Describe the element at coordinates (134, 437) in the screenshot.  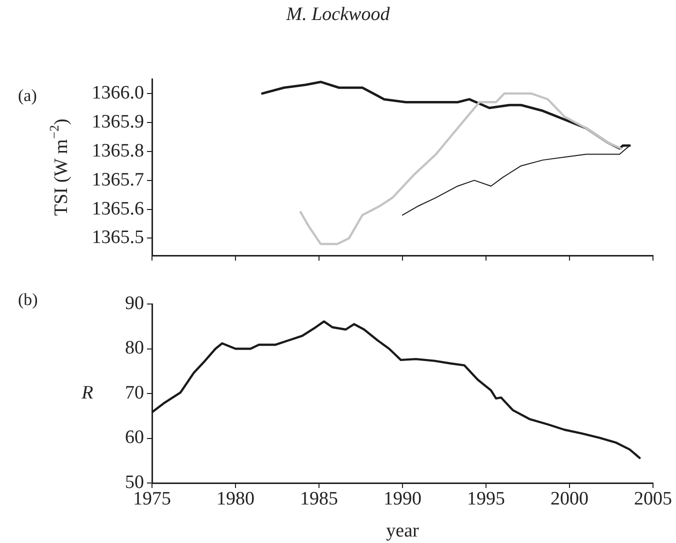
I see `y-tick-label: 60` at that location.